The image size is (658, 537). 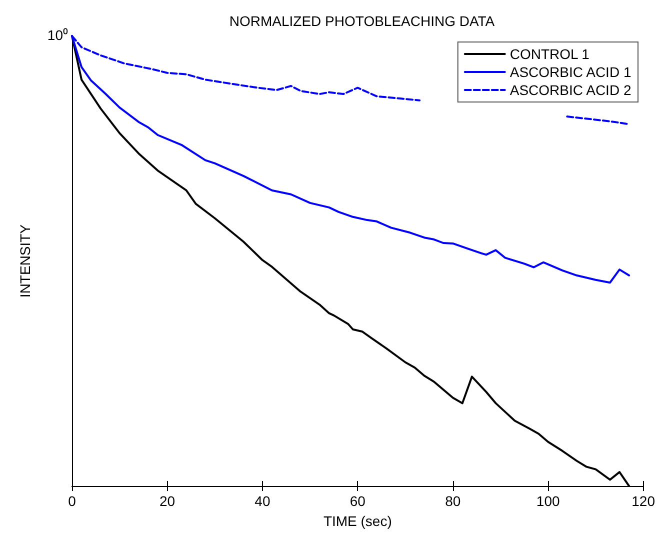 I want to click on text: 10⁰, so click(x=57, y=35).